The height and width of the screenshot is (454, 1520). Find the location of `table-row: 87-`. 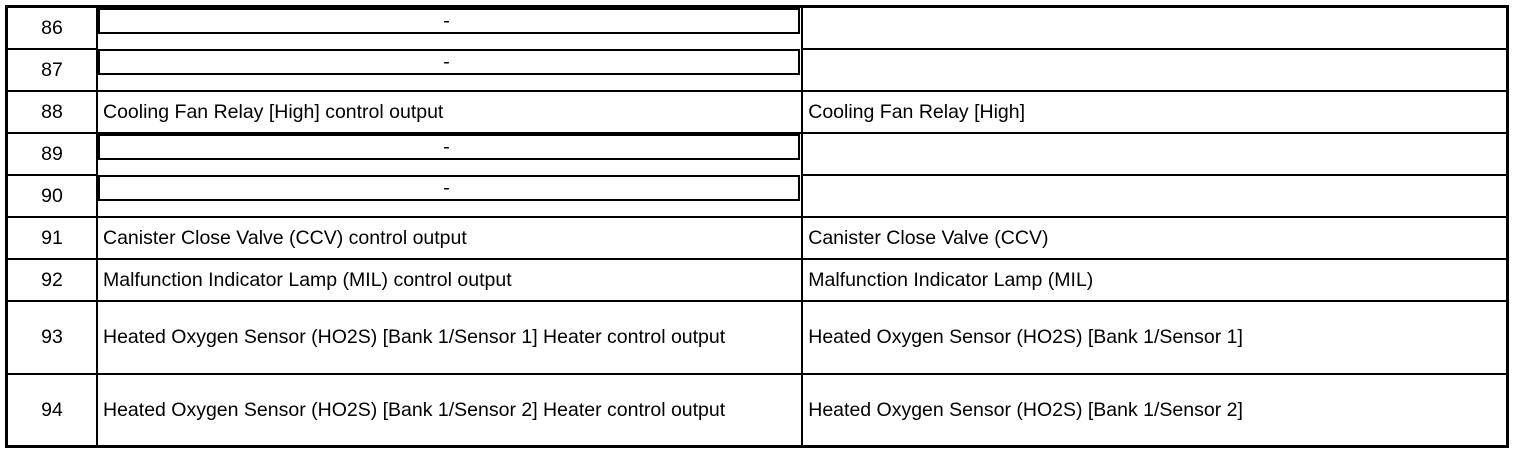

table-row: 87- is located at coordinates (757, 69).